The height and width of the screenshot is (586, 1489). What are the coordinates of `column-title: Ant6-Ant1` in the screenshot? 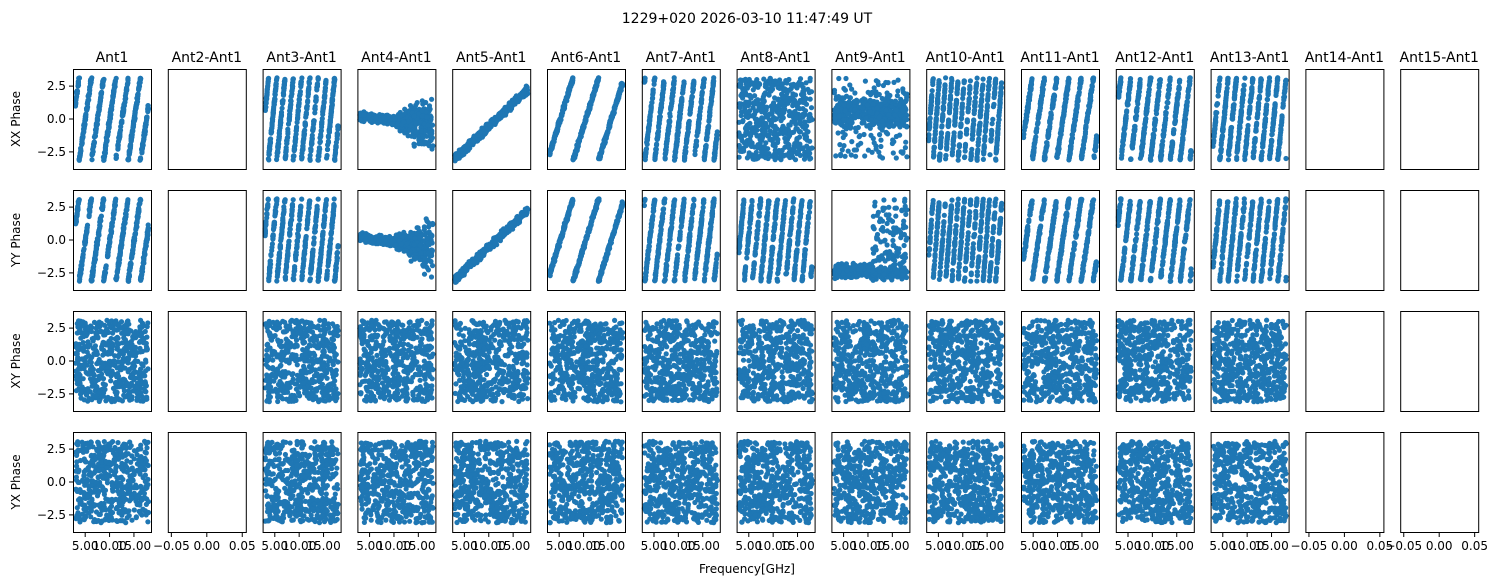 It's located at (586, 58).